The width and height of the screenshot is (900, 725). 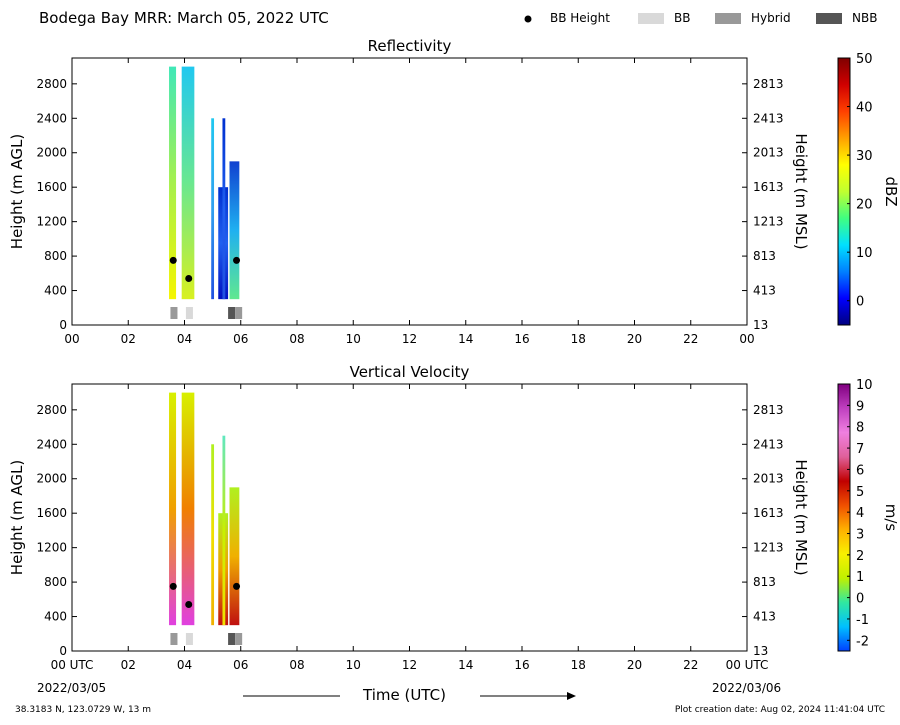 What do you see at coordinates (746, 339) in the screenshot?
I see `x-tick-label: 00` at bounding box center [746, 339].